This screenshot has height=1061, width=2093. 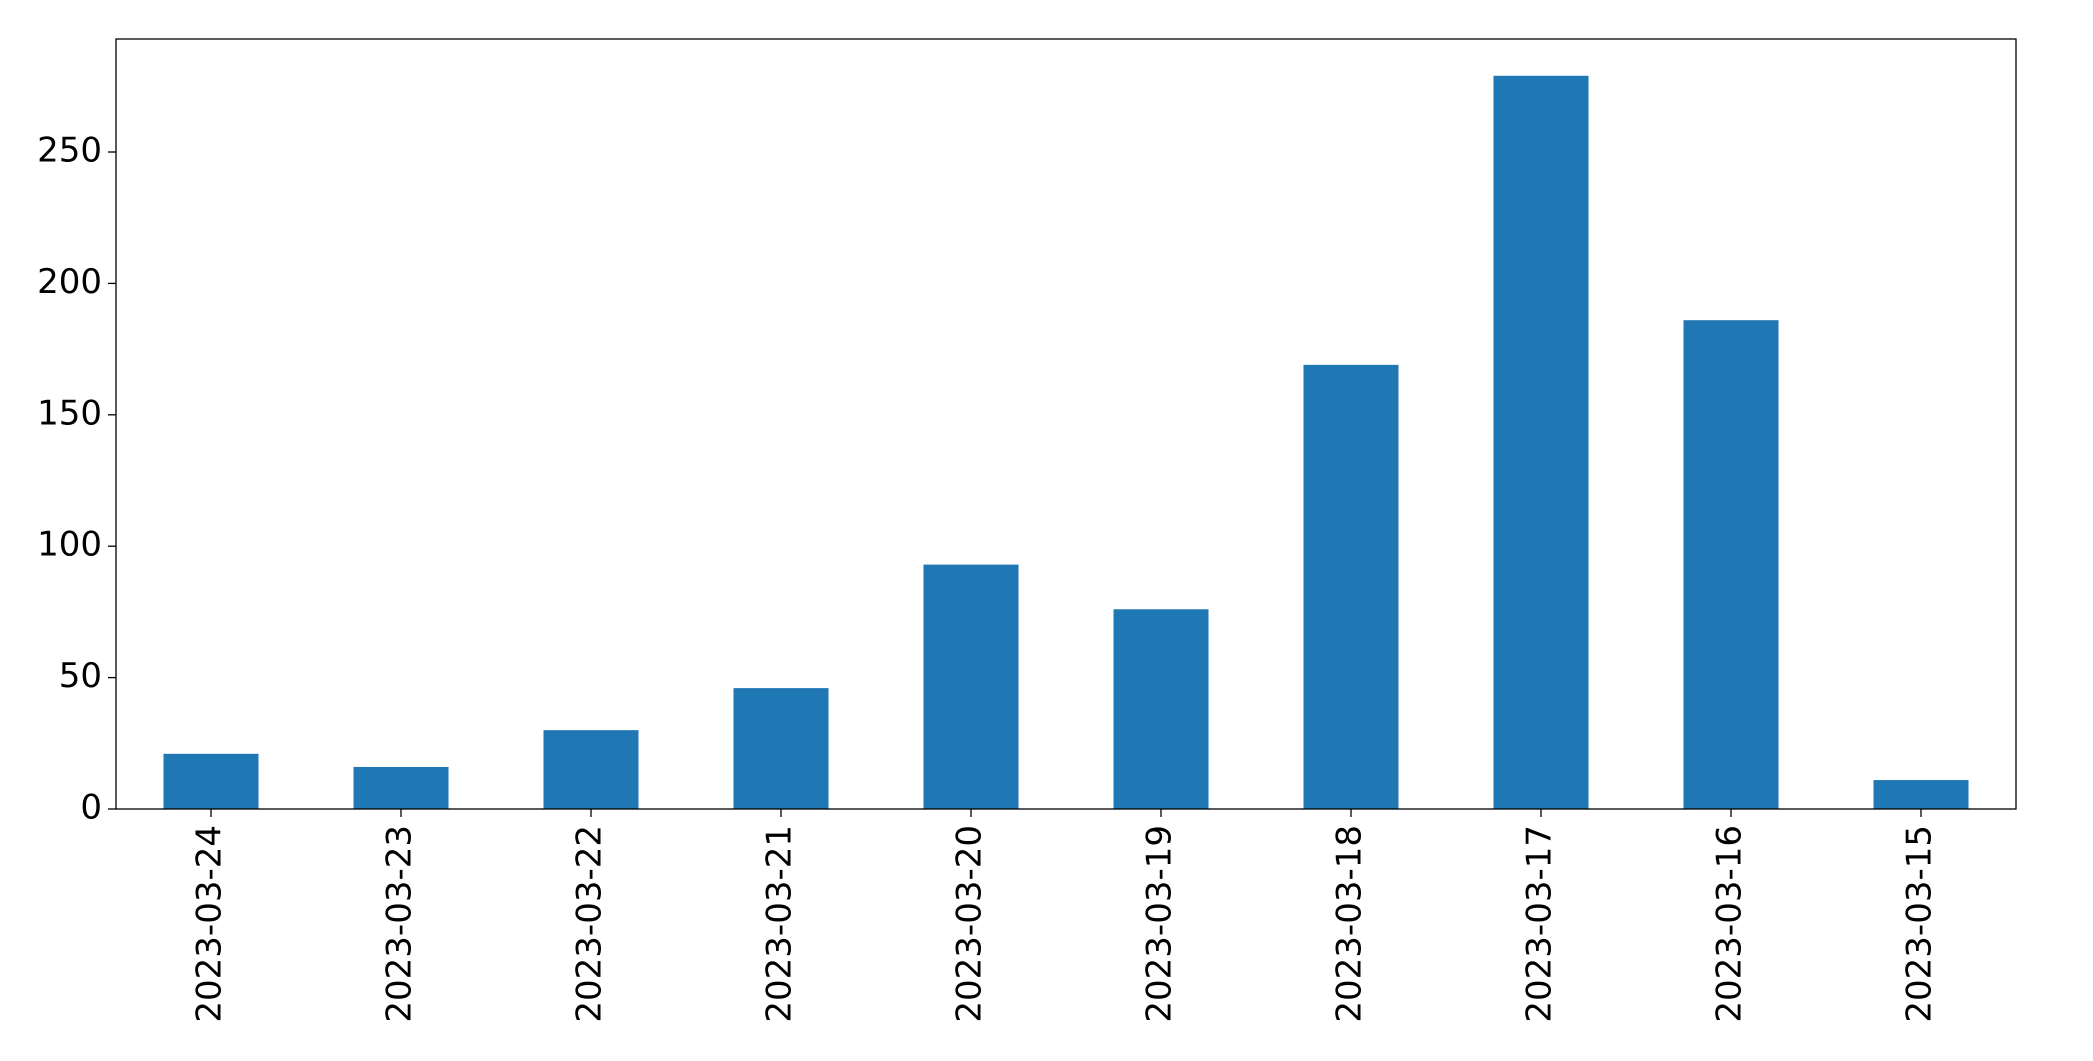 I want to click on x-tick-label: 2023-03-23, so click(x=400, y=924).